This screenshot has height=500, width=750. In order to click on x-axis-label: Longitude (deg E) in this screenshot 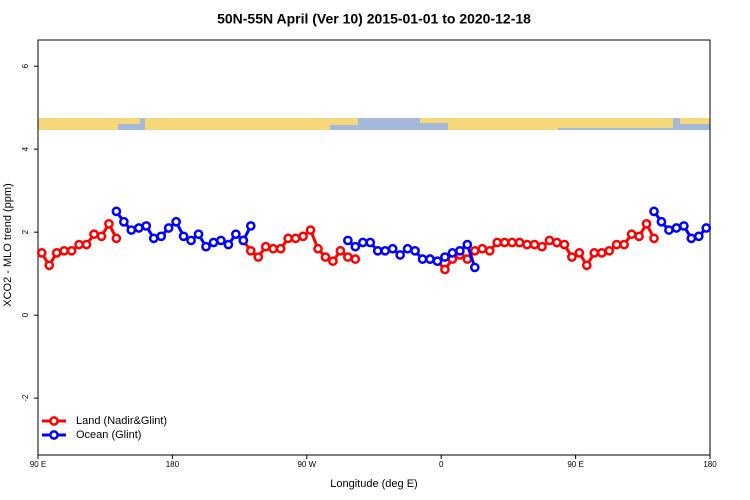, I will do `click(373, 484)`.